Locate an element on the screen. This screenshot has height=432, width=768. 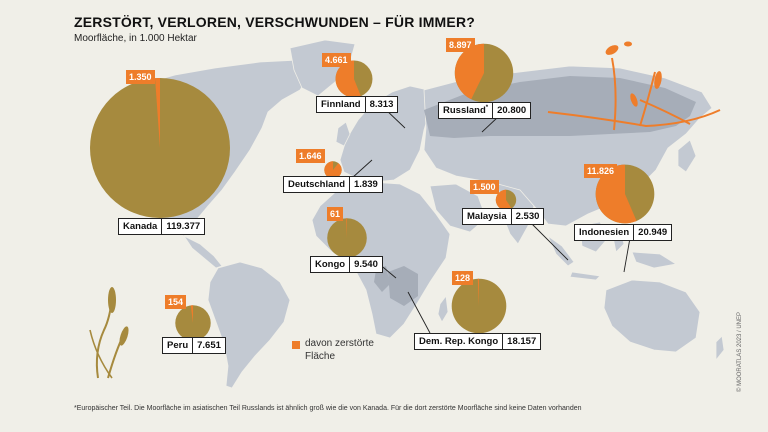
footnote-marker: * is located at coordinates (487, 107).